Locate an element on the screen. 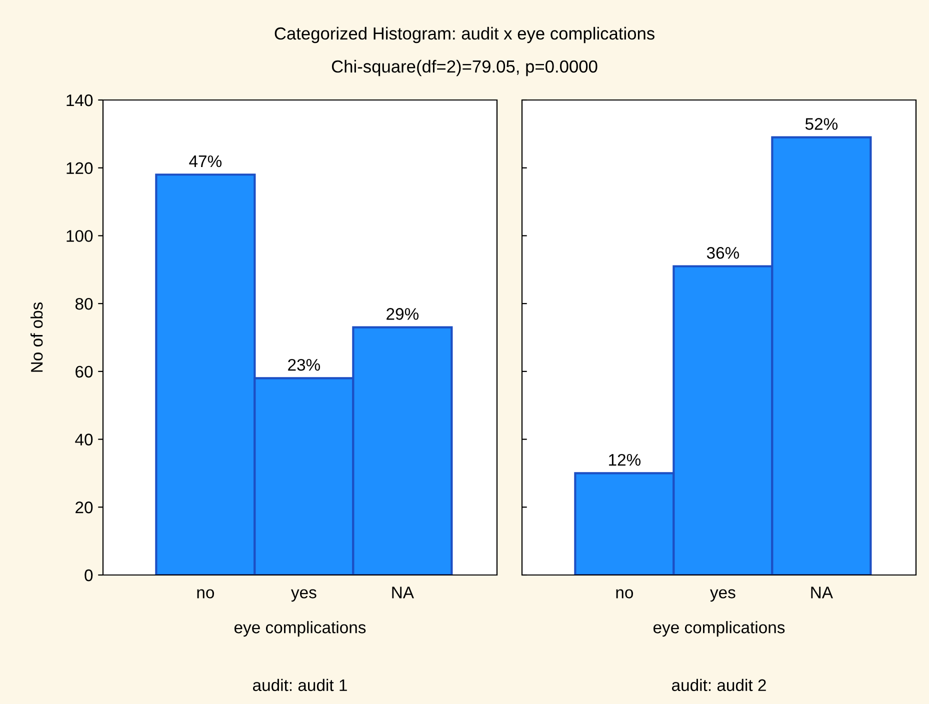 This screenshot has width=929, height=704. annotation: 52% is located at coordinates (821, 124).